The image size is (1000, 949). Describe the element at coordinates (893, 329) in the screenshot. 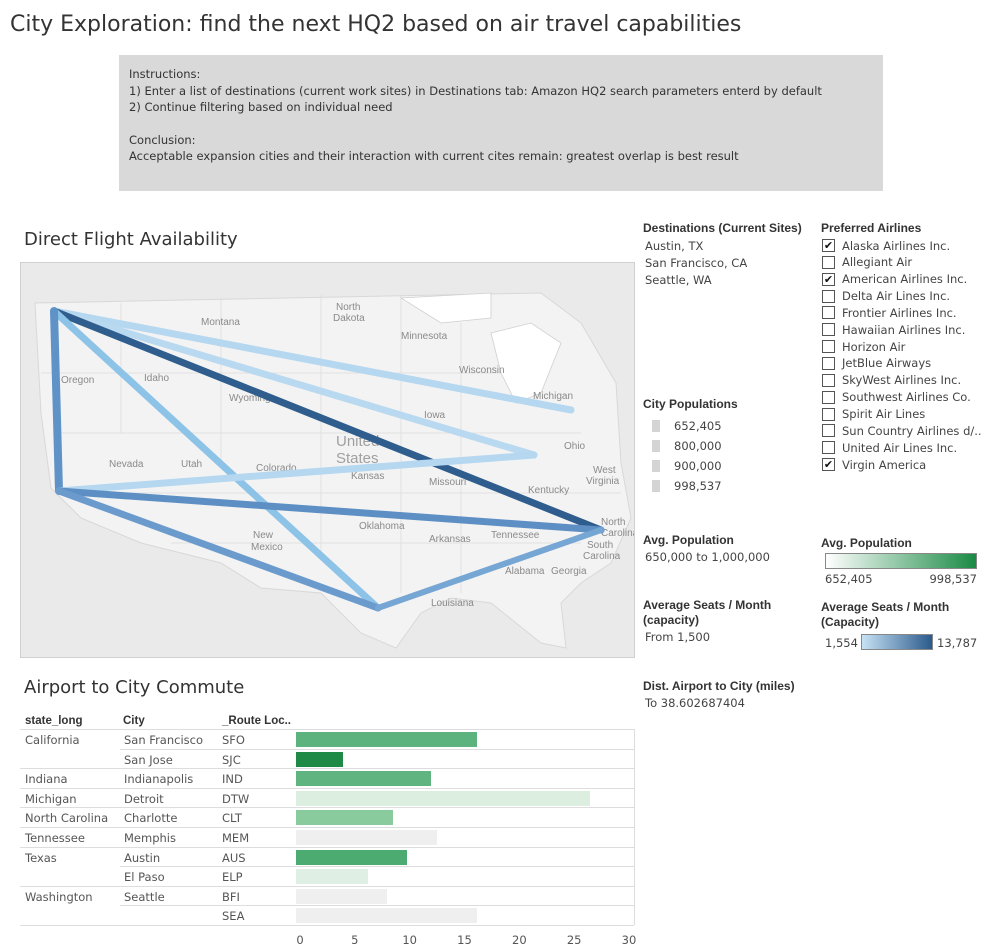

I see `airline-option: Hawaiian Airlines Inc.` at that location.